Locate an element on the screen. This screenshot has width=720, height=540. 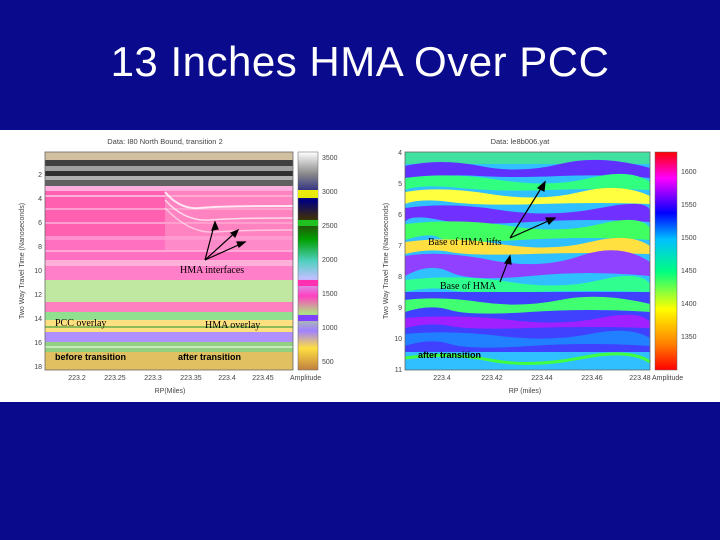
left-ytick: 2 is located at coordinates (40, 175).